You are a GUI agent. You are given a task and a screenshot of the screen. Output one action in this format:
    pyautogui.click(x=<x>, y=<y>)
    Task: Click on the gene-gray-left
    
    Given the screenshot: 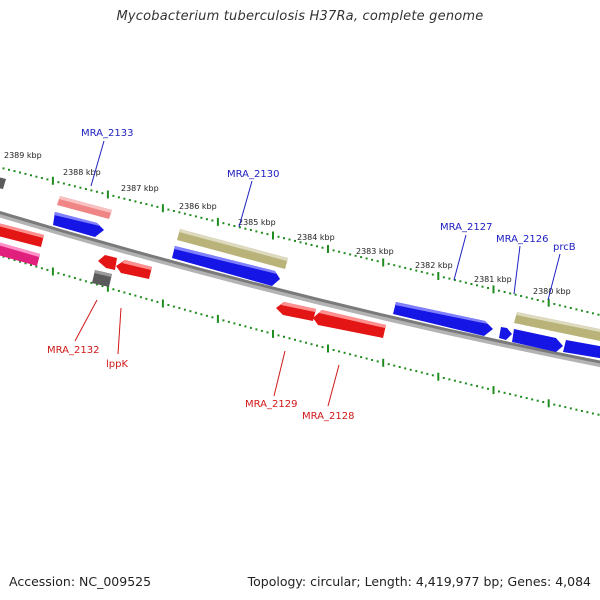 What is the action you would take?
    pyautogui.click(x=3, y=183)
    